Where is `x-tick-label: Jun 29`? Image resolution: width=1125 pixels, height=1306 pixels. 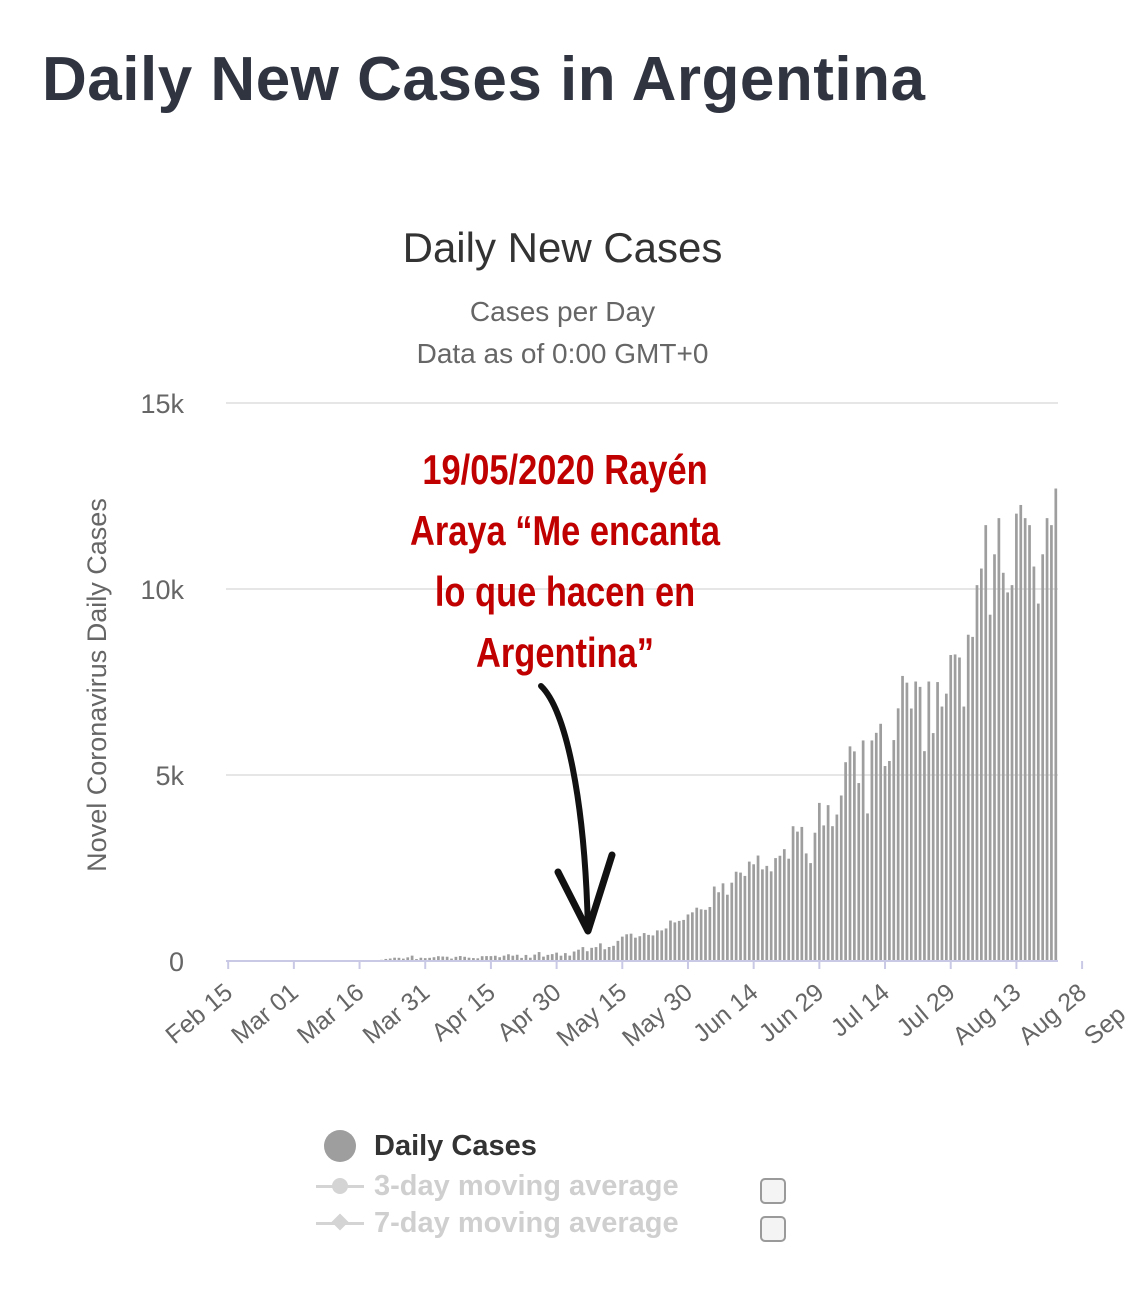 x-tick-label: Jun 29 is located at coordinates (791, 1013).